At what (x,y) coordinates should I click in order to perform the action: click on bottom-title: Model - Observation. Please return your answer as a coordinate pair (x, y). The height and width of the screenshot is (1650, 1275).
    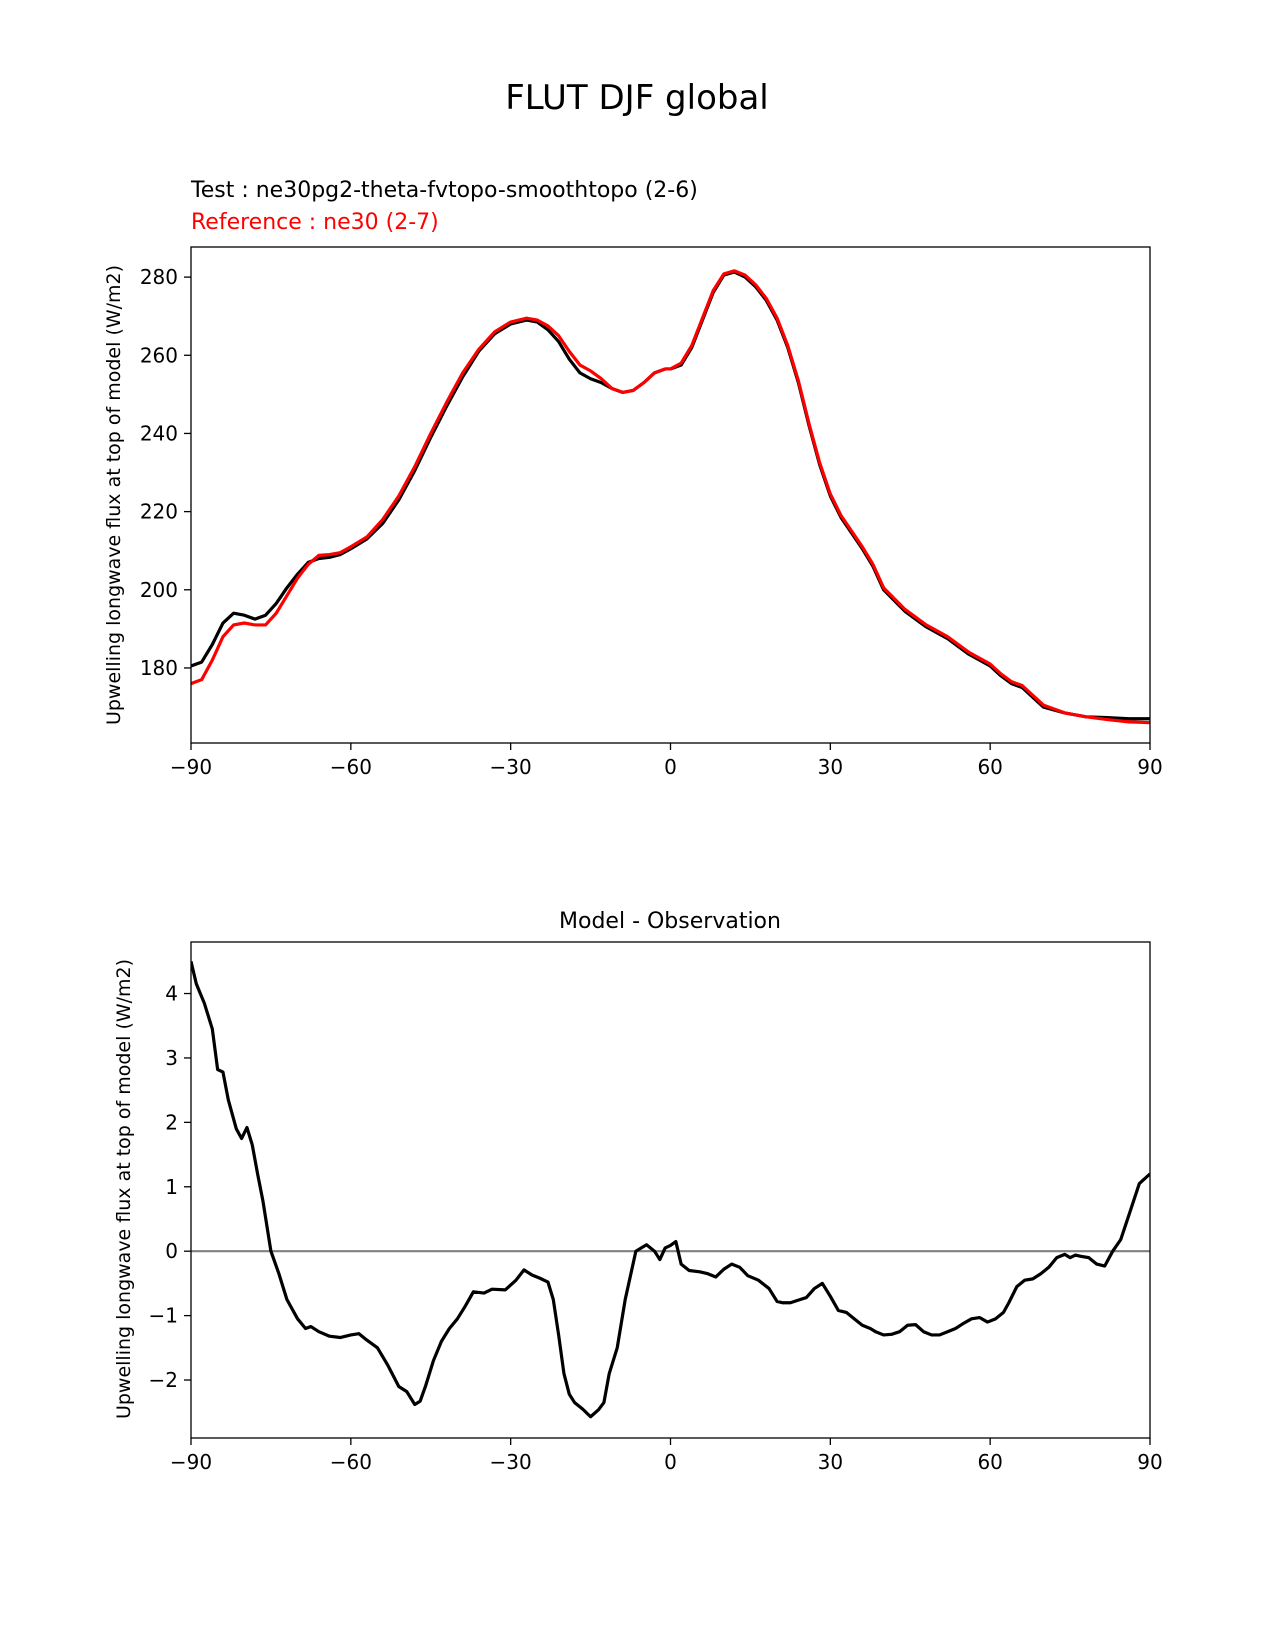
    Looking at the image, I should click on (670, 921).